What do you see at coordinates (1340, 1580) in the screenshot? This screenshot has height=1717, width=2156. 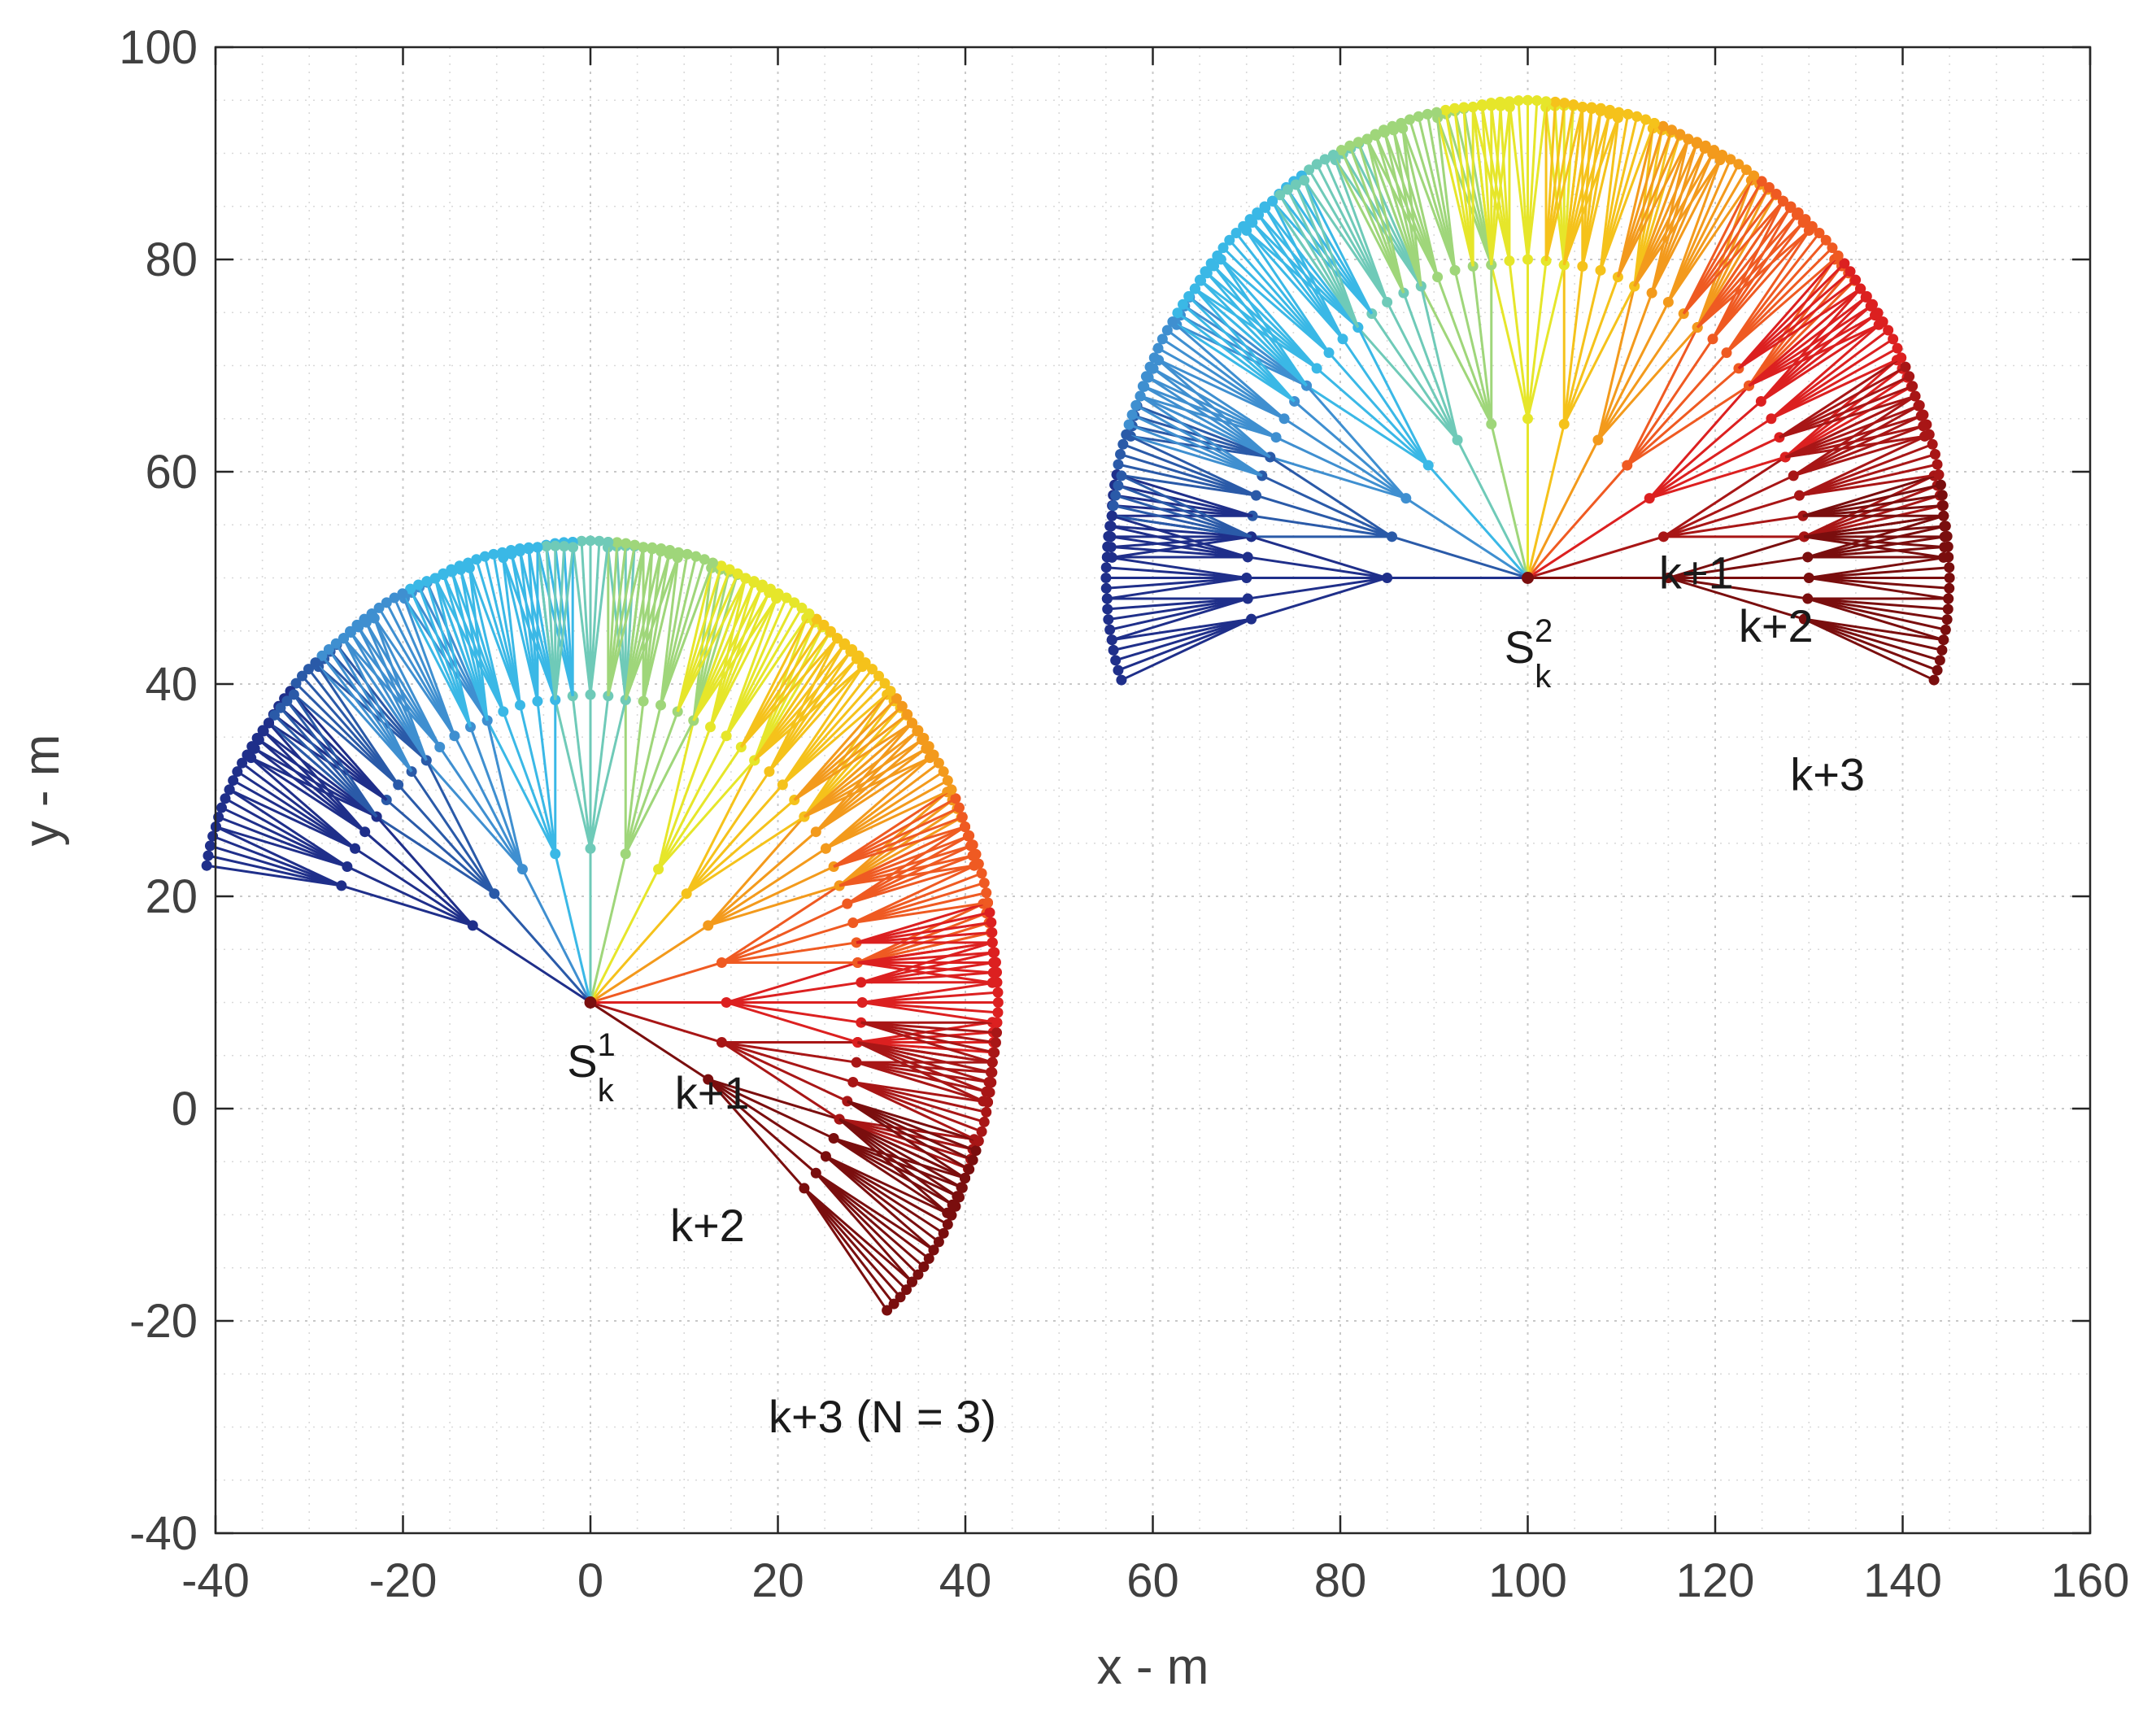 I see `x-tick-label: 80` at bounding box center [1340, 1580].